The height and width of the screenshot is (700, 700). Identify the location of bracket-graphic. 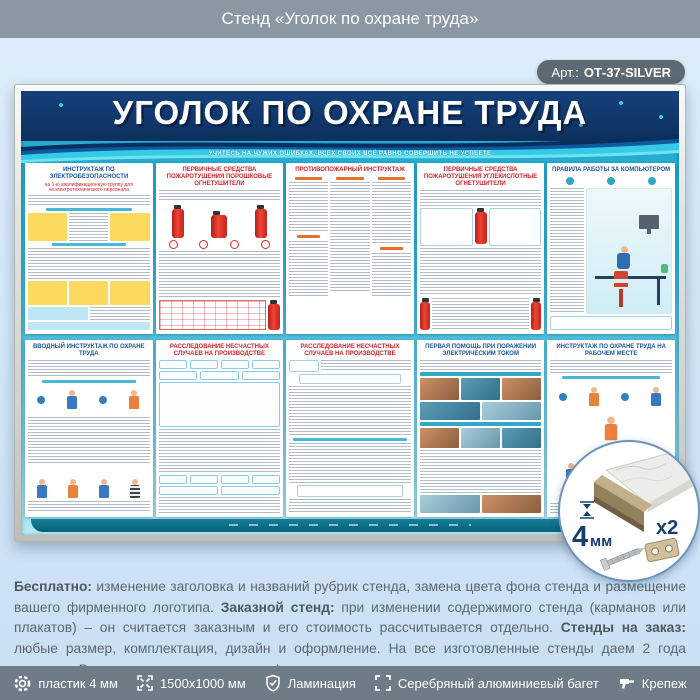
(662, 550).